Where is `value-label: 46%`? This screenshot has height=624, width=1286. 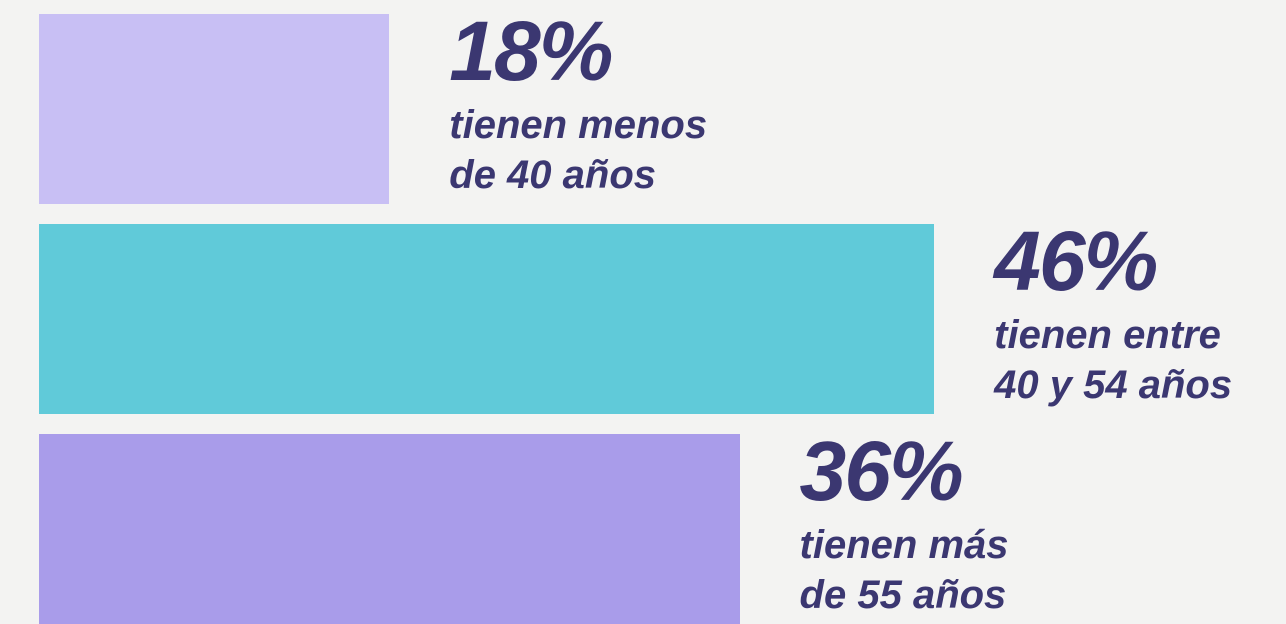 value-label: 46% is located at coordinates (1076, 261).